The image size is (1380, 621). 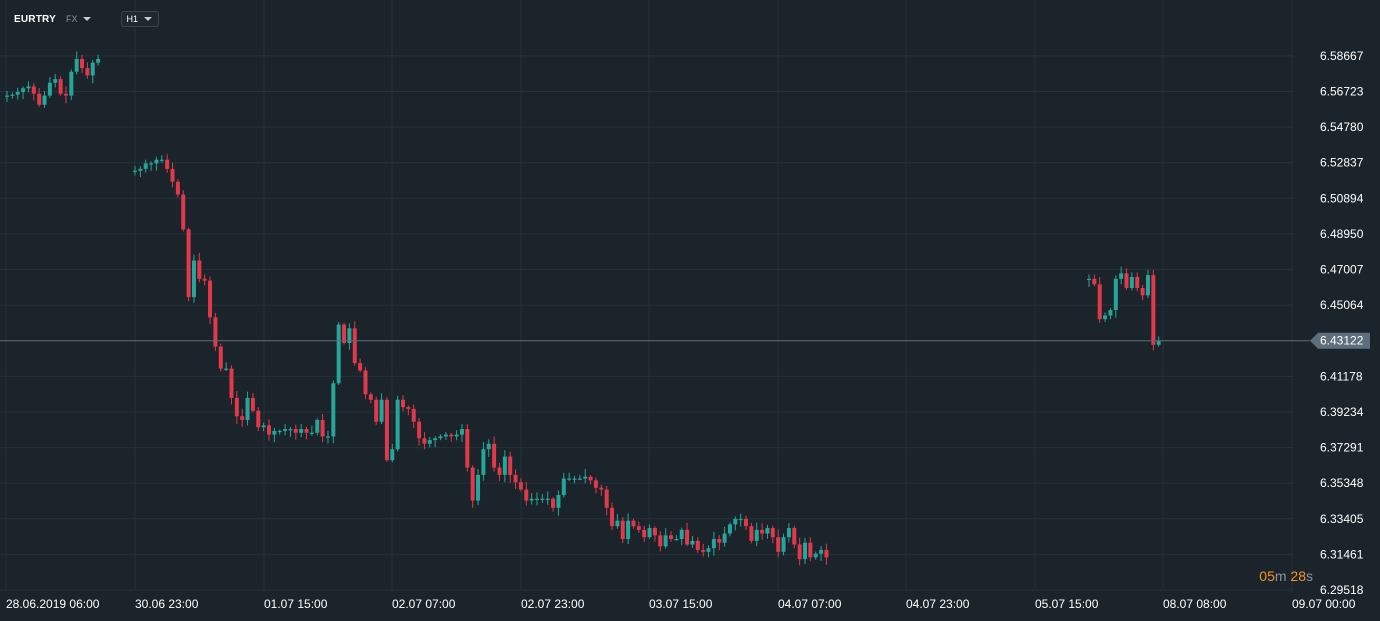 What do you see at coordinates (1342, 127) in the screenshot?
I see `y-tick-label: 6.54780` at bounding box center [1342, 127].